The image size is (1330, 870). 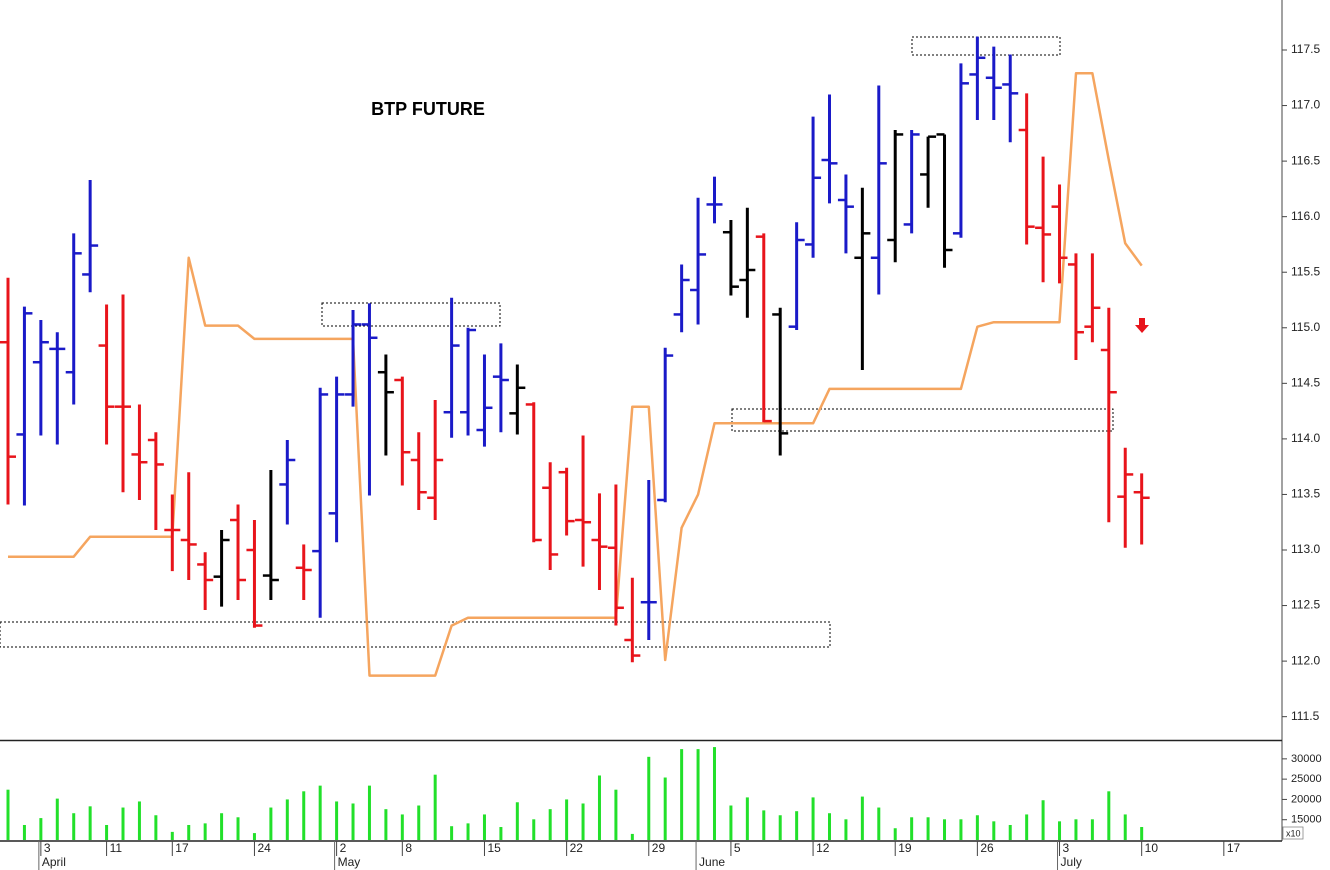 What do you see at coordinates (1305, 605) in the screenshot?
I see `y-tick-label: 112.5` at bounding box center [1305, 605].